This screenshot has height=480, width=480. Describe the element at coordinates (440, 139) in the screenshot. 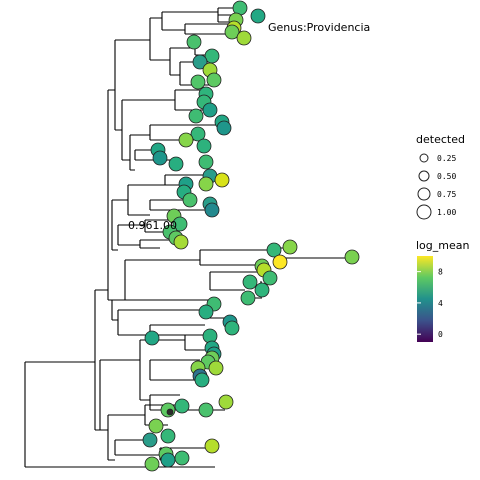

I see `size-legend-title: detected` at that location.